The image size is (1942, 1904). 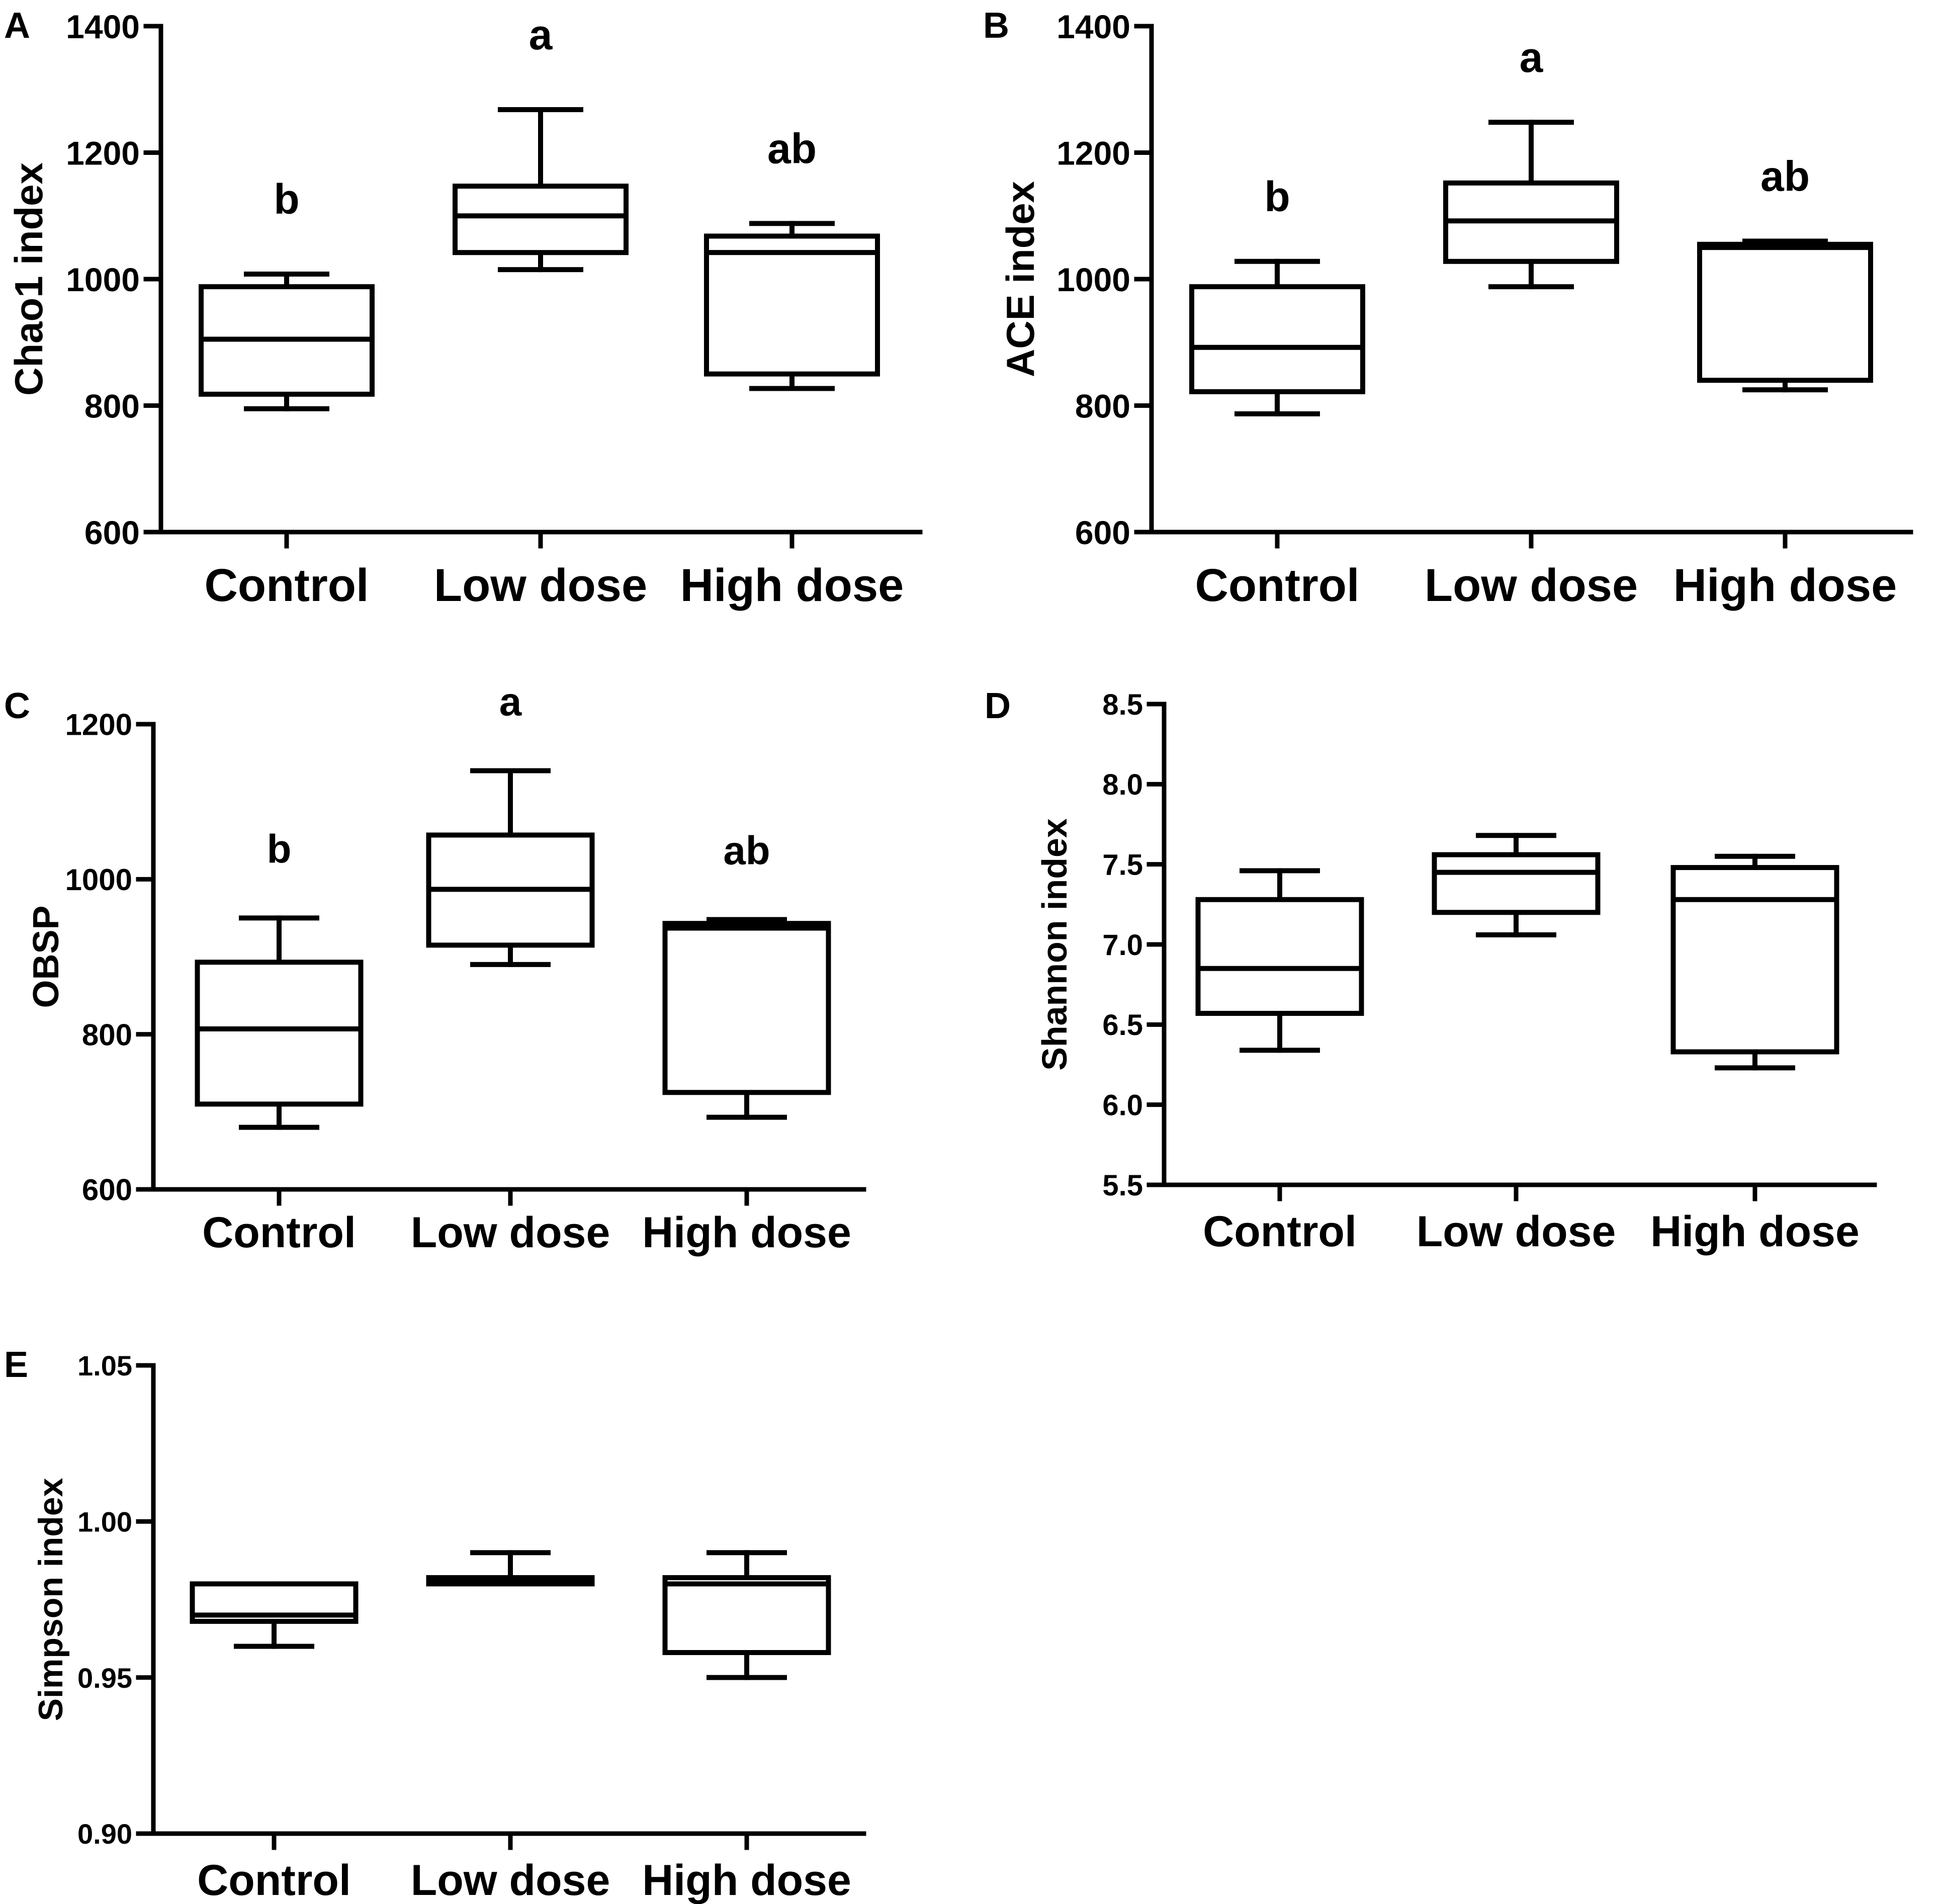 I want to click on y-tick-label: 1.00, so click(x=105, y=1521).